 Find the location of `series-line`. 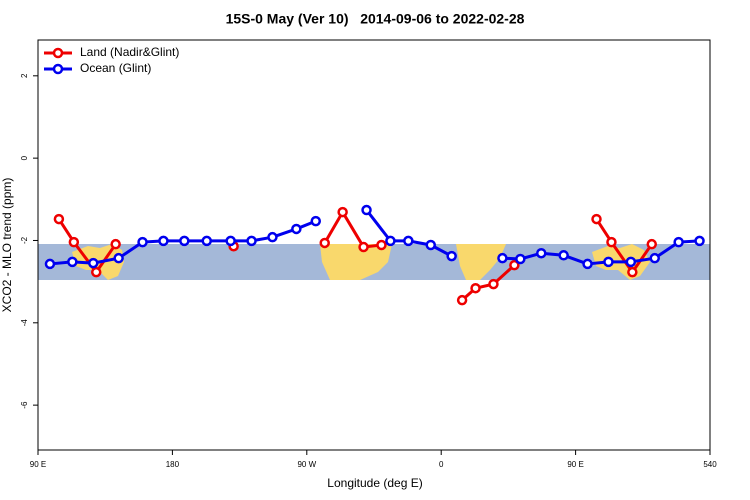

series-line is located at coordinates (355, 256).